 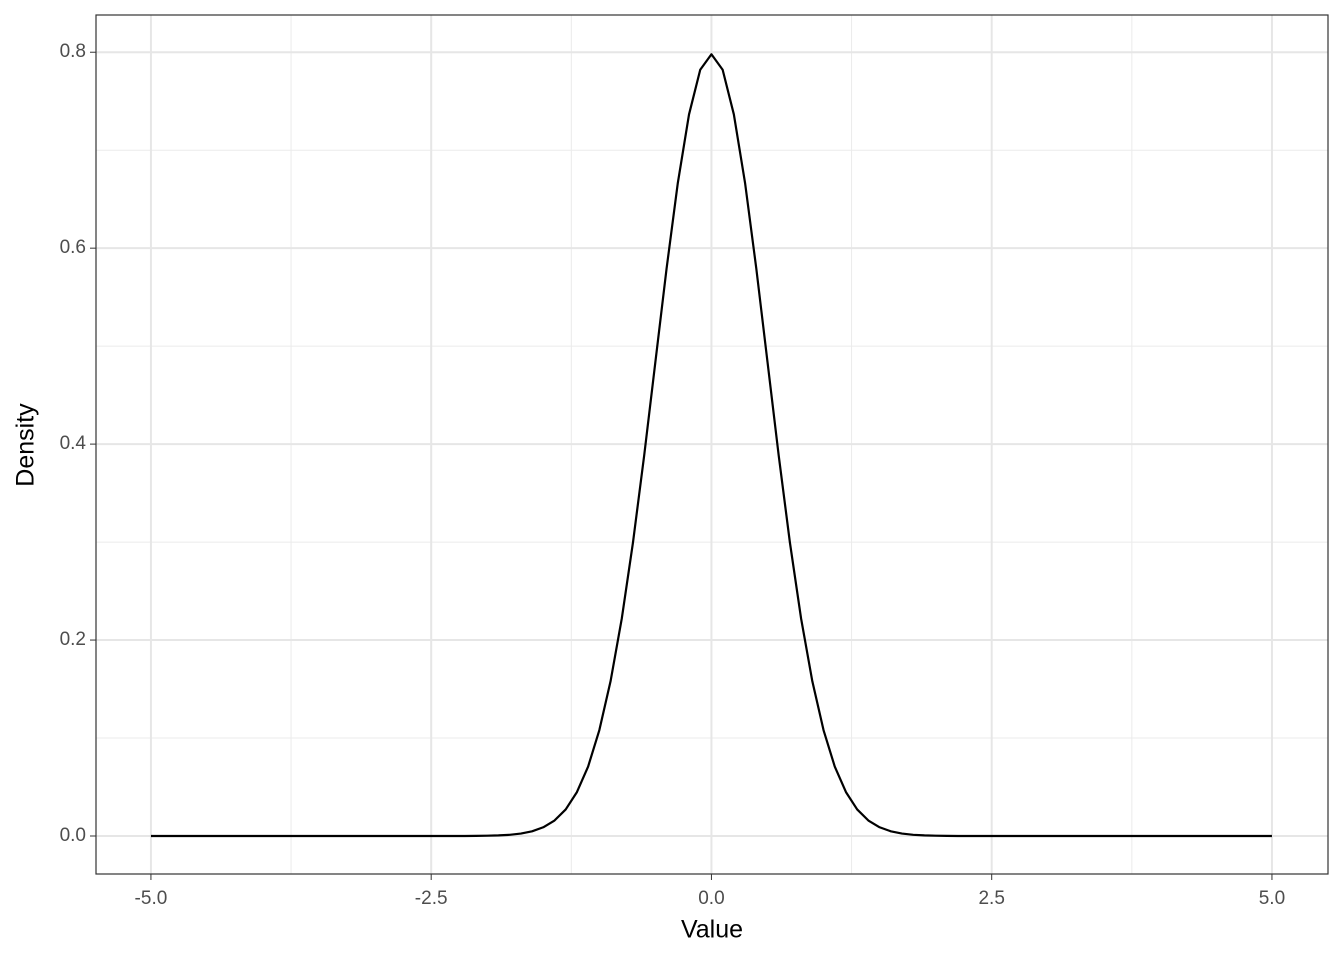 What do you see at coordinates (73, 443) in the screenshot?
I see `y-tick-label: 0.4` at bounding box center [73, 443].